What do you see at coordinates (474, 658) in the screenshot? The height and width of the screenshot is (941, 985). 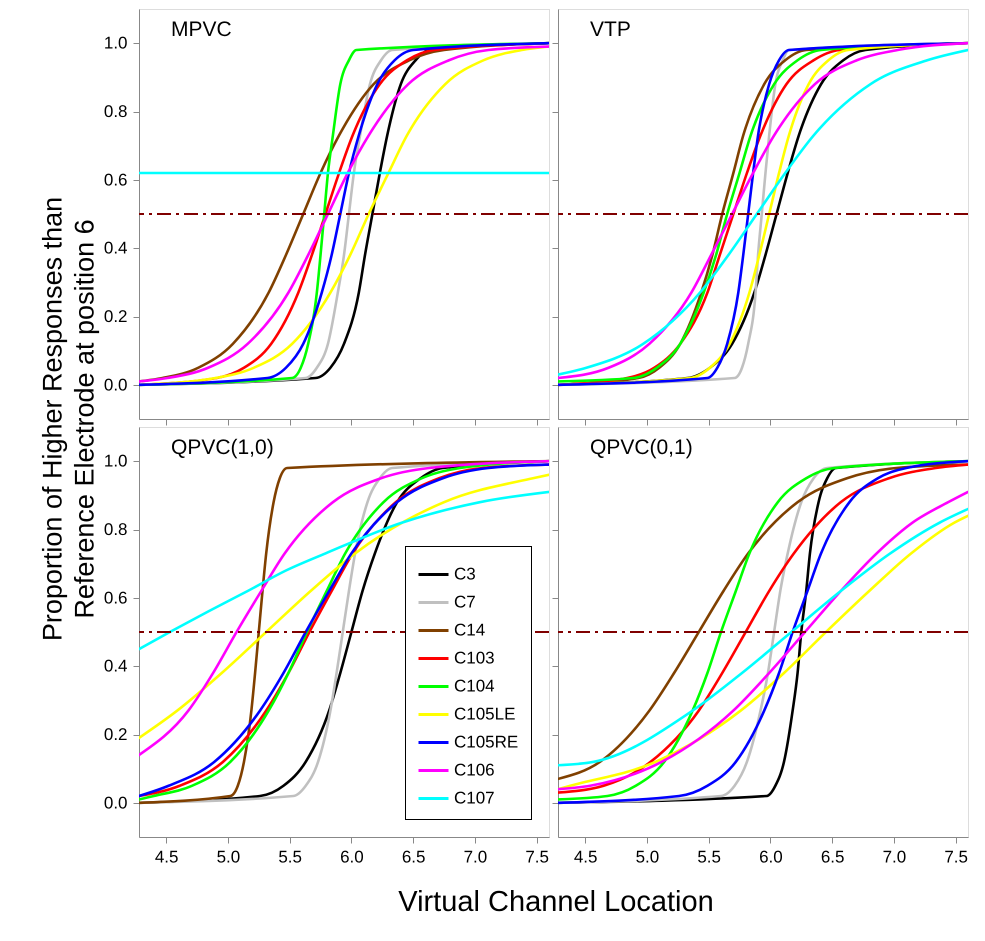 I see `legend-label: C103` at bounding box center [474, 658].